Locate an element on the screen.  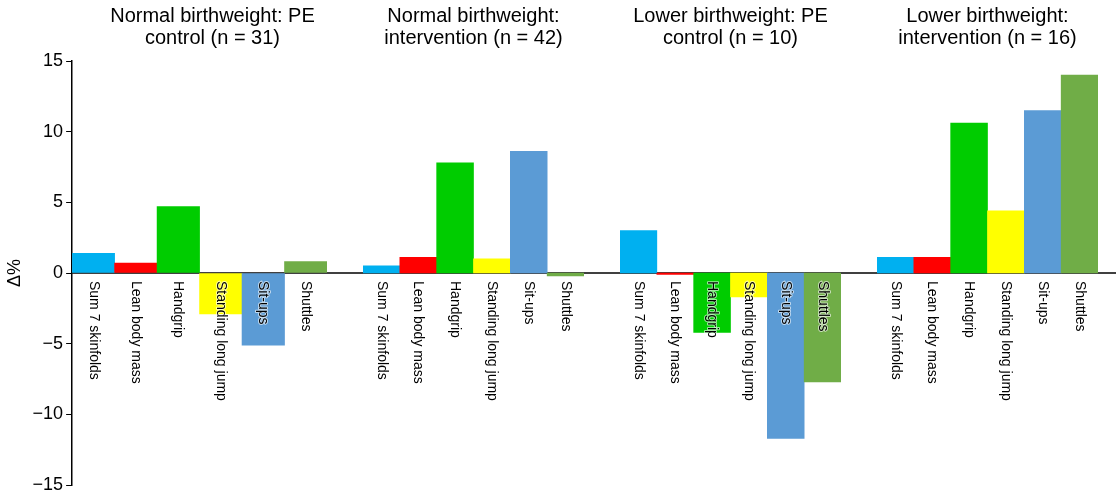
y-tick-label: 0 is located at coordinates (58, 271).